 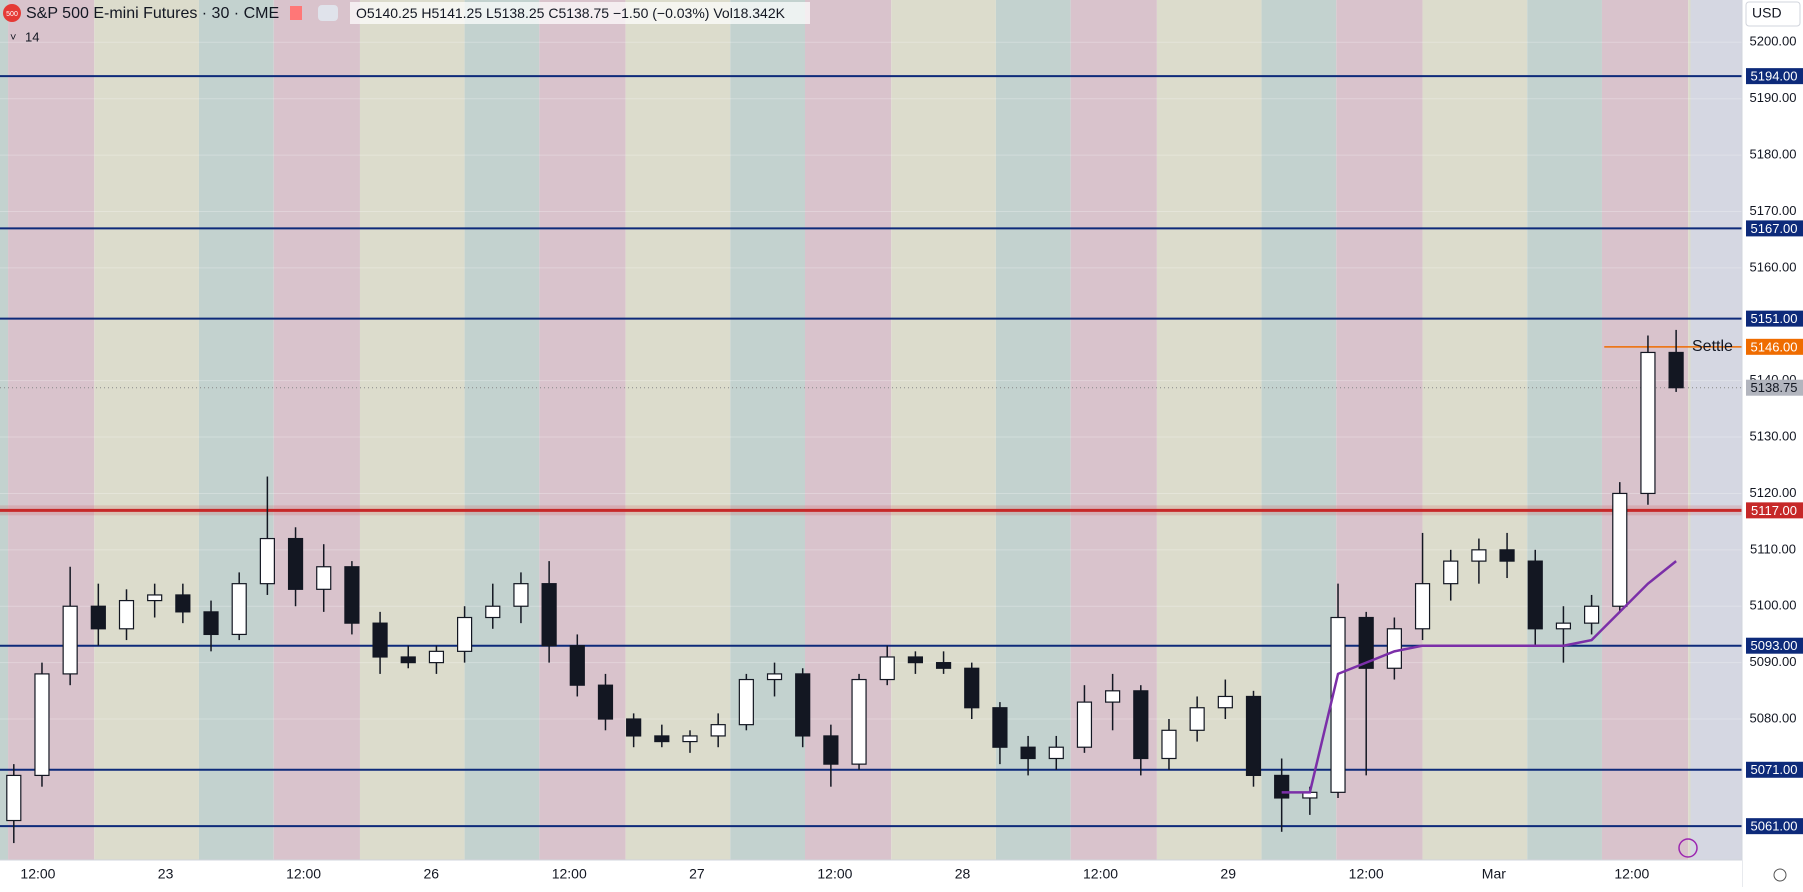 I want to click on y-tick-label: 5110.00, so click(x=1773, y=548).